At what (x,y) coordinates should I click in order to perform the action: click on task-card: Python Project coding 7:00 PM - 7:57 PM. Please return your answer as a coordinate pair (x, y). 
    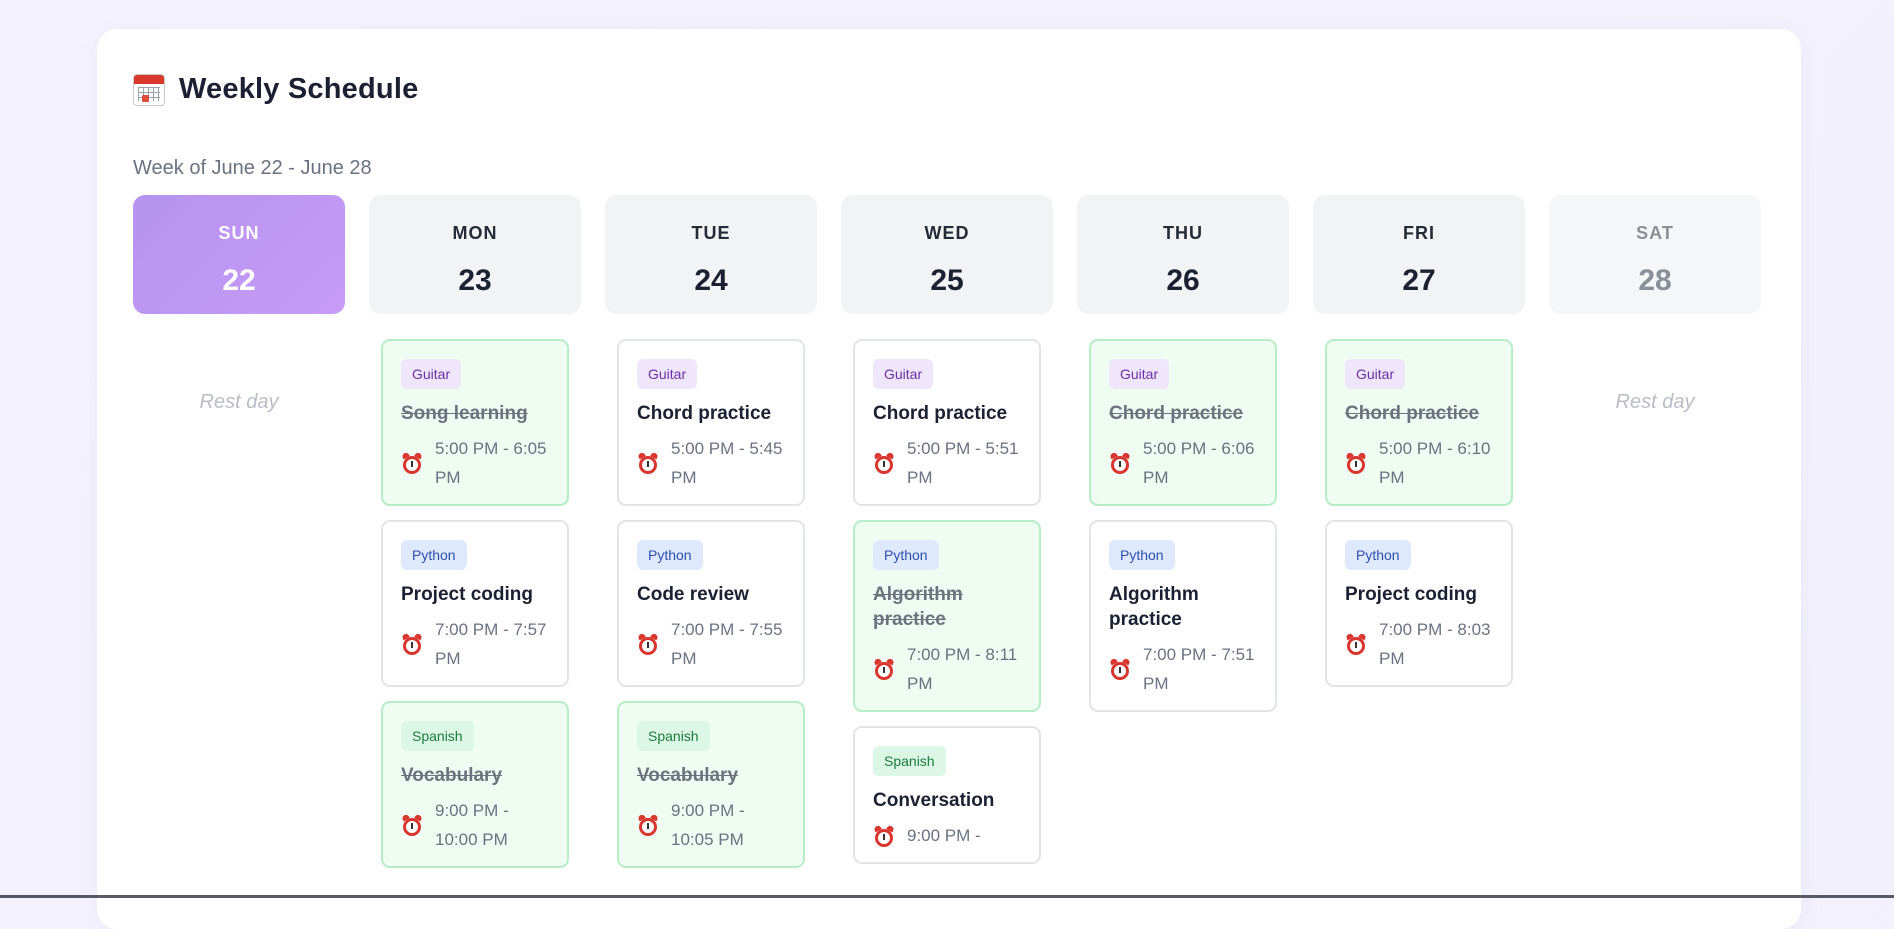
    Looking at the image, I should click on (475, 603).